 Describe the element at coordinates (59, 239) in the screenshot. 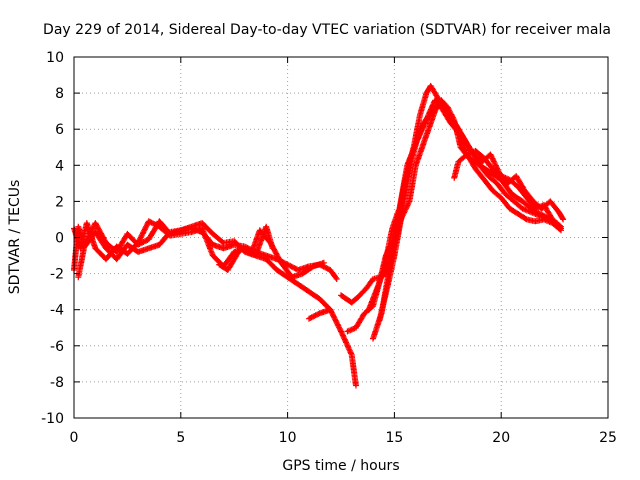

I see `y-tick-label: 0` at that location.